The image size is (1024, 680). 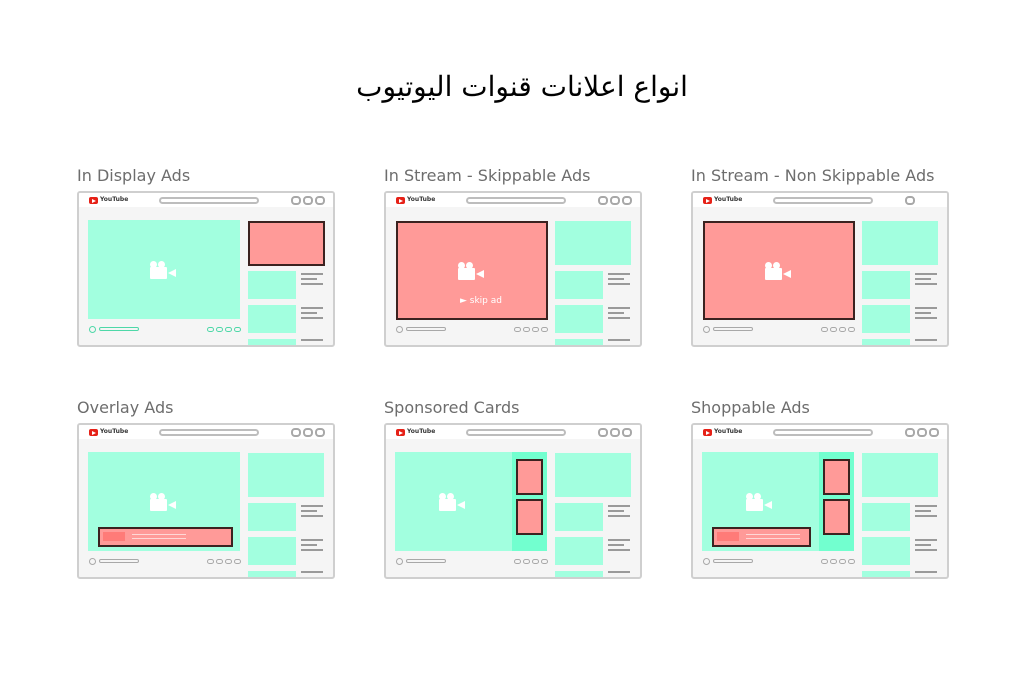 I want to click on shoppable-ad-banner, so click(x=761, y=537).